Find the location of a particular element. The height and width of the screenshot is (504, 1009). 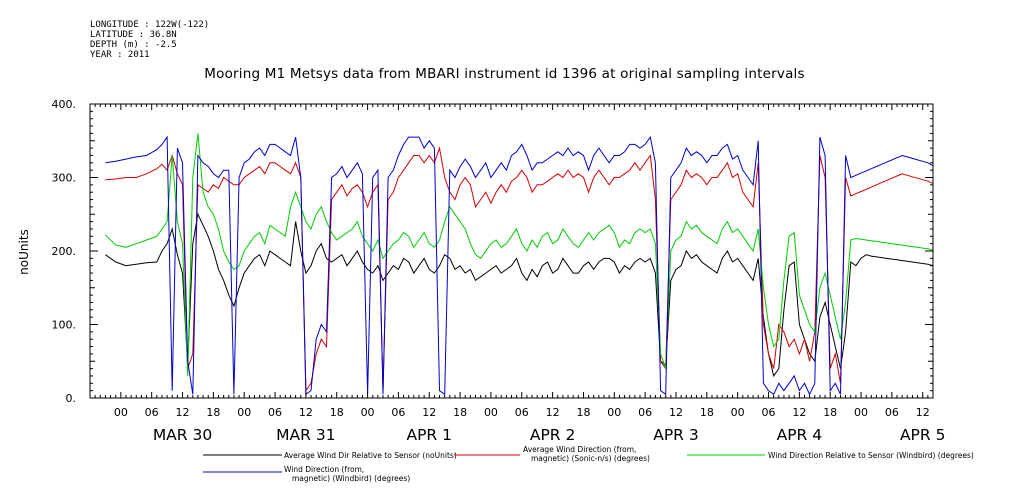

y-tick-label: 300. is located at coordinates (64, 178).